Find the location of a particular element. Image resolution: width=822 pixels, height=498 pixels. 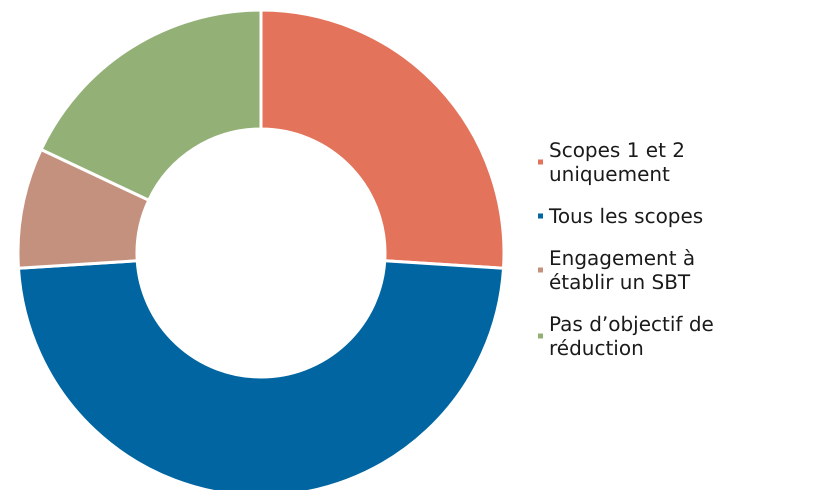

legend-label: Engagement à établir un SBT is located at coordinates (625, 270).